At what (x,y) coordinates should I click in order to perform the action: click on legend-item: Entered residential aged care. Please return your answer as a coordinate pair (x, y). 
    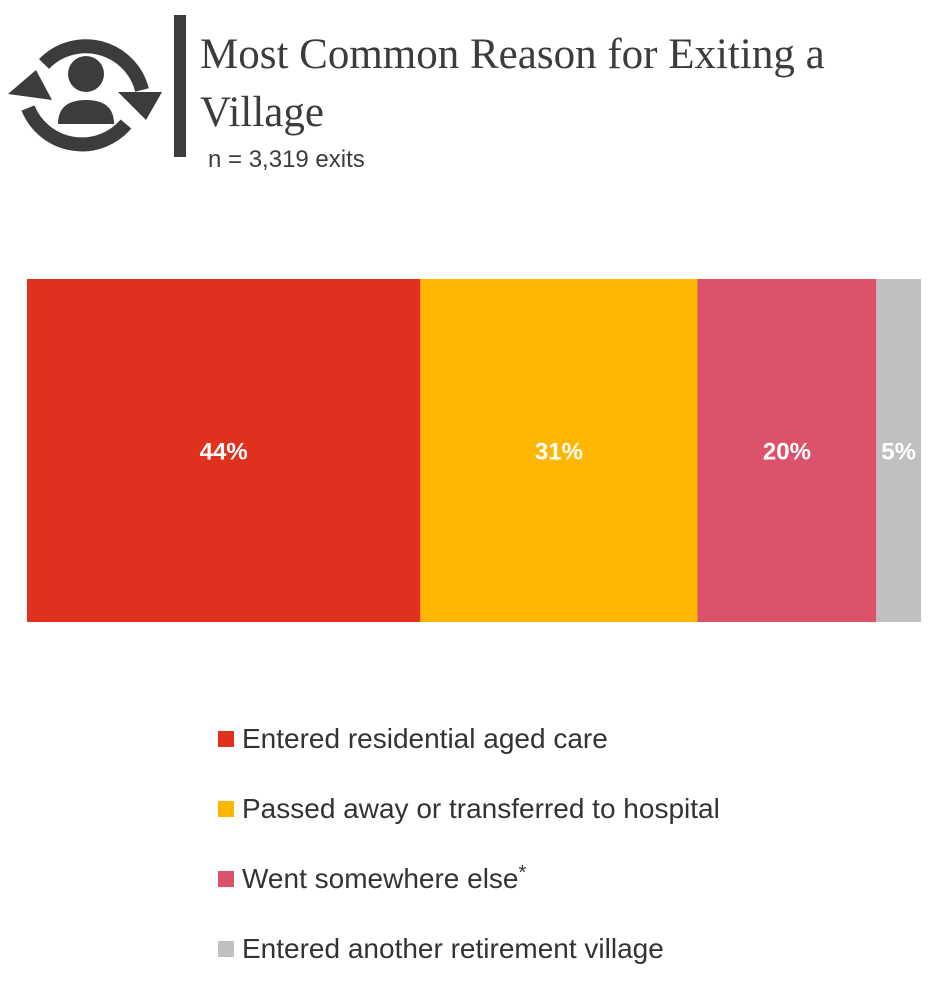
    Looking at the image, I should click on (469, 739).